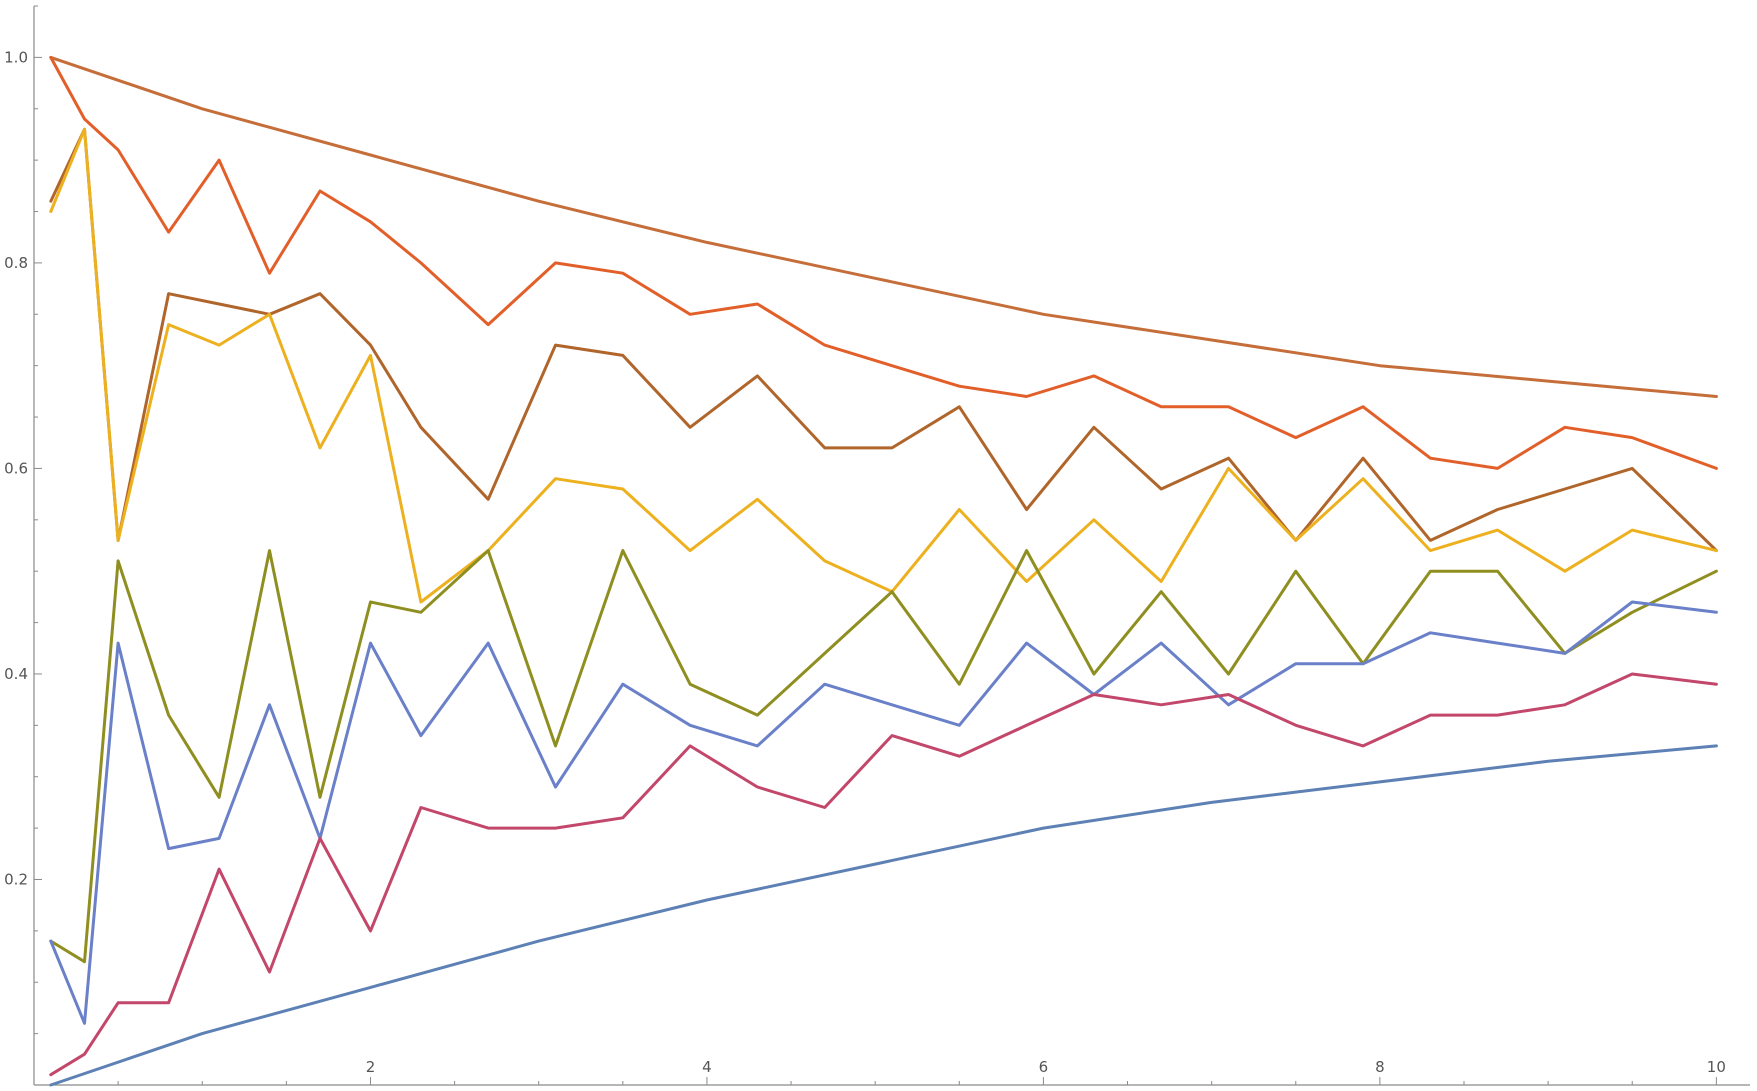 The width and height of the screenshot is (1757, 1091). Describe the element at coordinates (1044, 1067) in the screenshot. I see `x-tick-label: 6` at that location.